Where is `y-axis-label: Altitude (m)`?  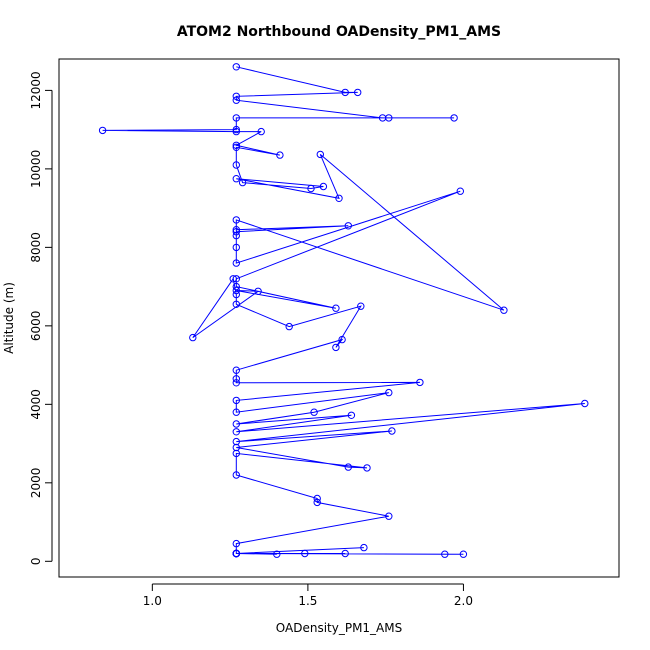
y-axis-label: Altitude (m) is located at coordinates (9, 318).